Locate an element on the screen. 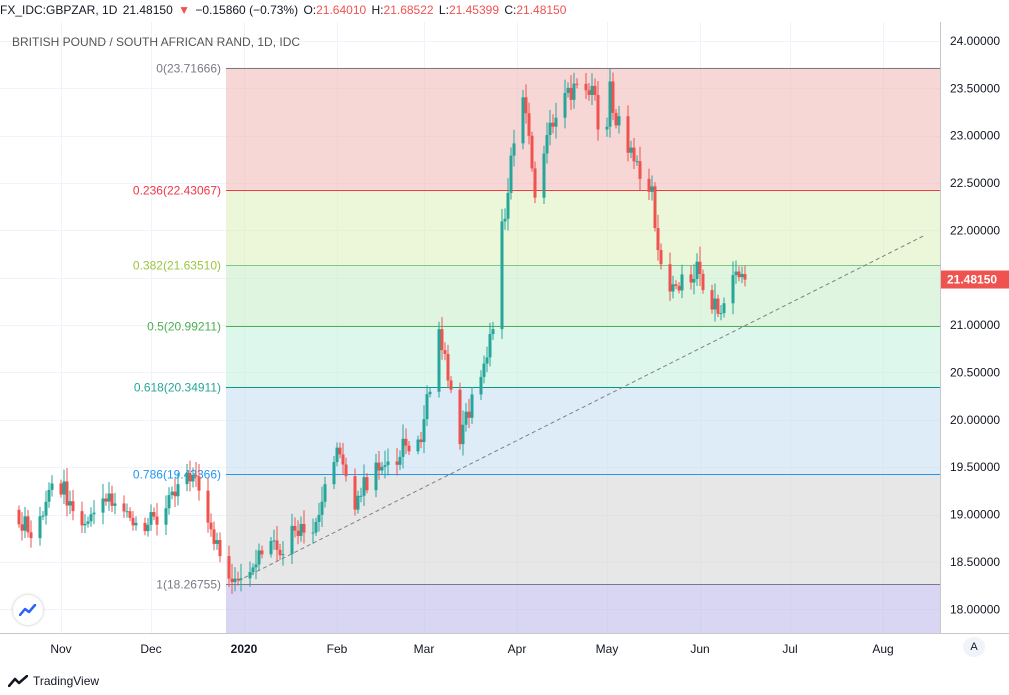 The height and width of the screenshot is (695, 1009). fib-zone is located at coordinates (583, 608).